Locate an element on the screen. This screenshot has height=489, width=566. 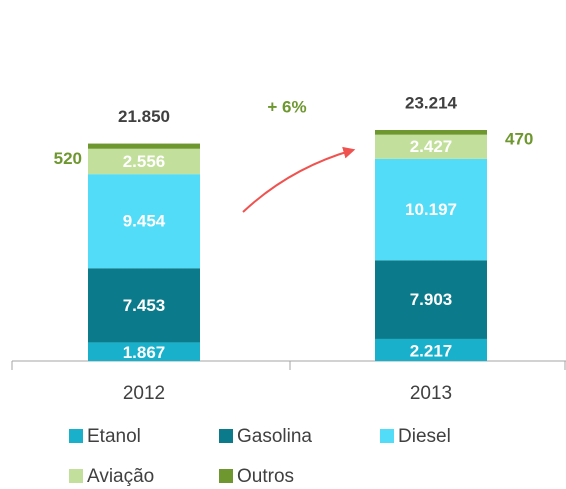
legend-label: Outros is located at coordinates (265, 476).